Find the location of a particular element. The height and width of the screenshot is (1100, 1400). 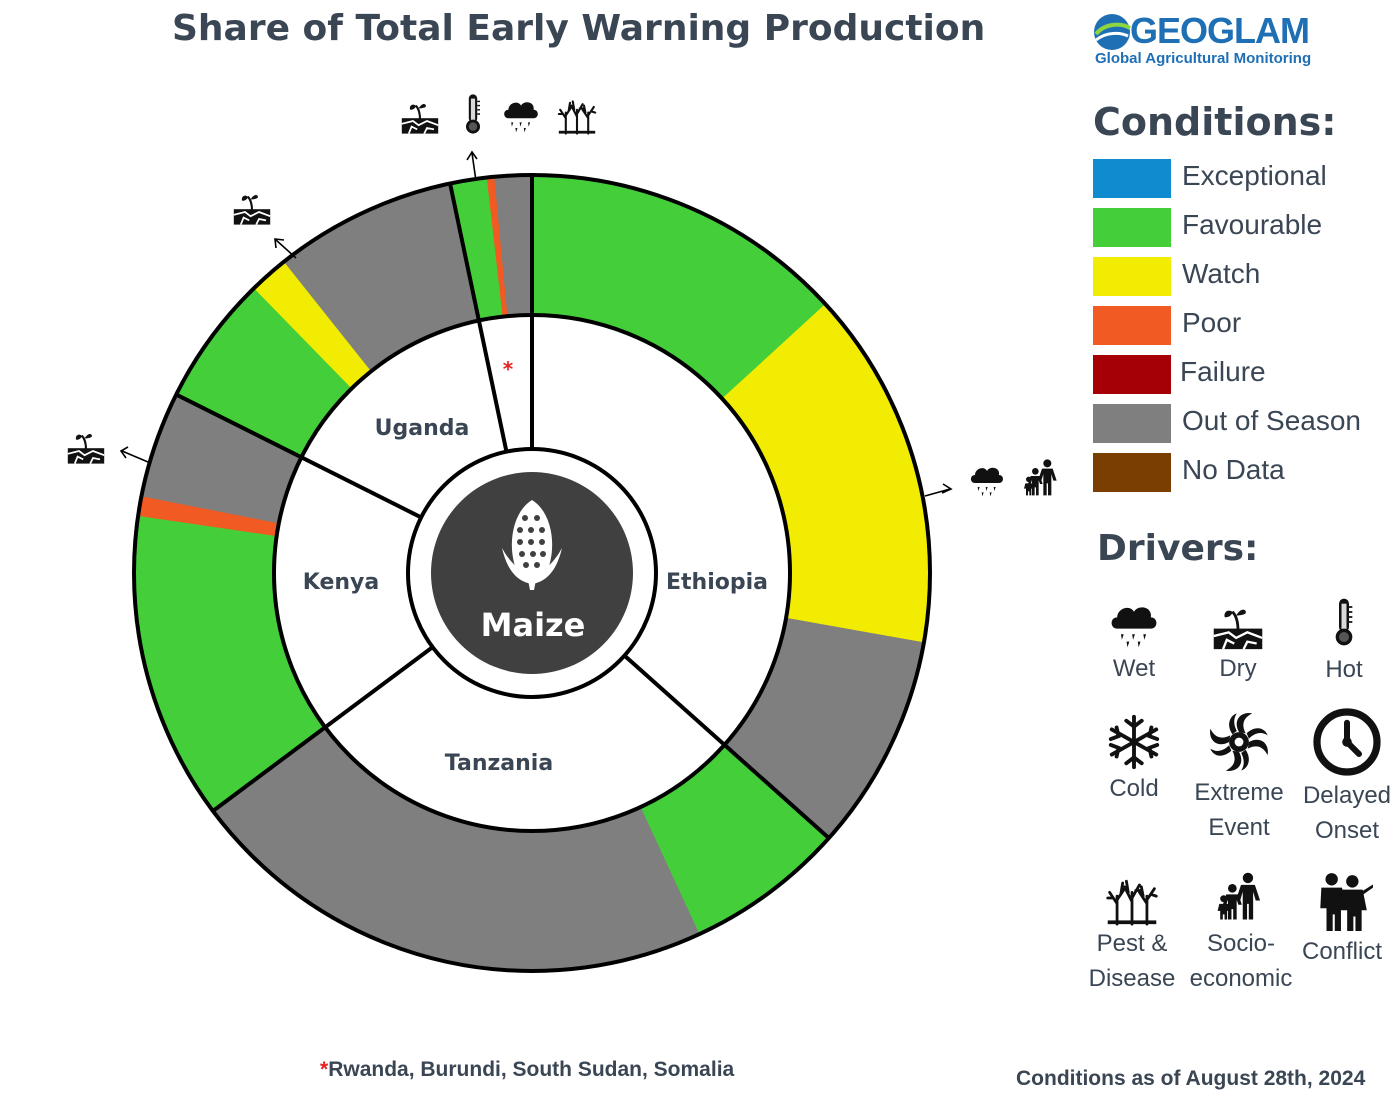

driver-conflict: Conflict is located at coordinates (1342, 918).